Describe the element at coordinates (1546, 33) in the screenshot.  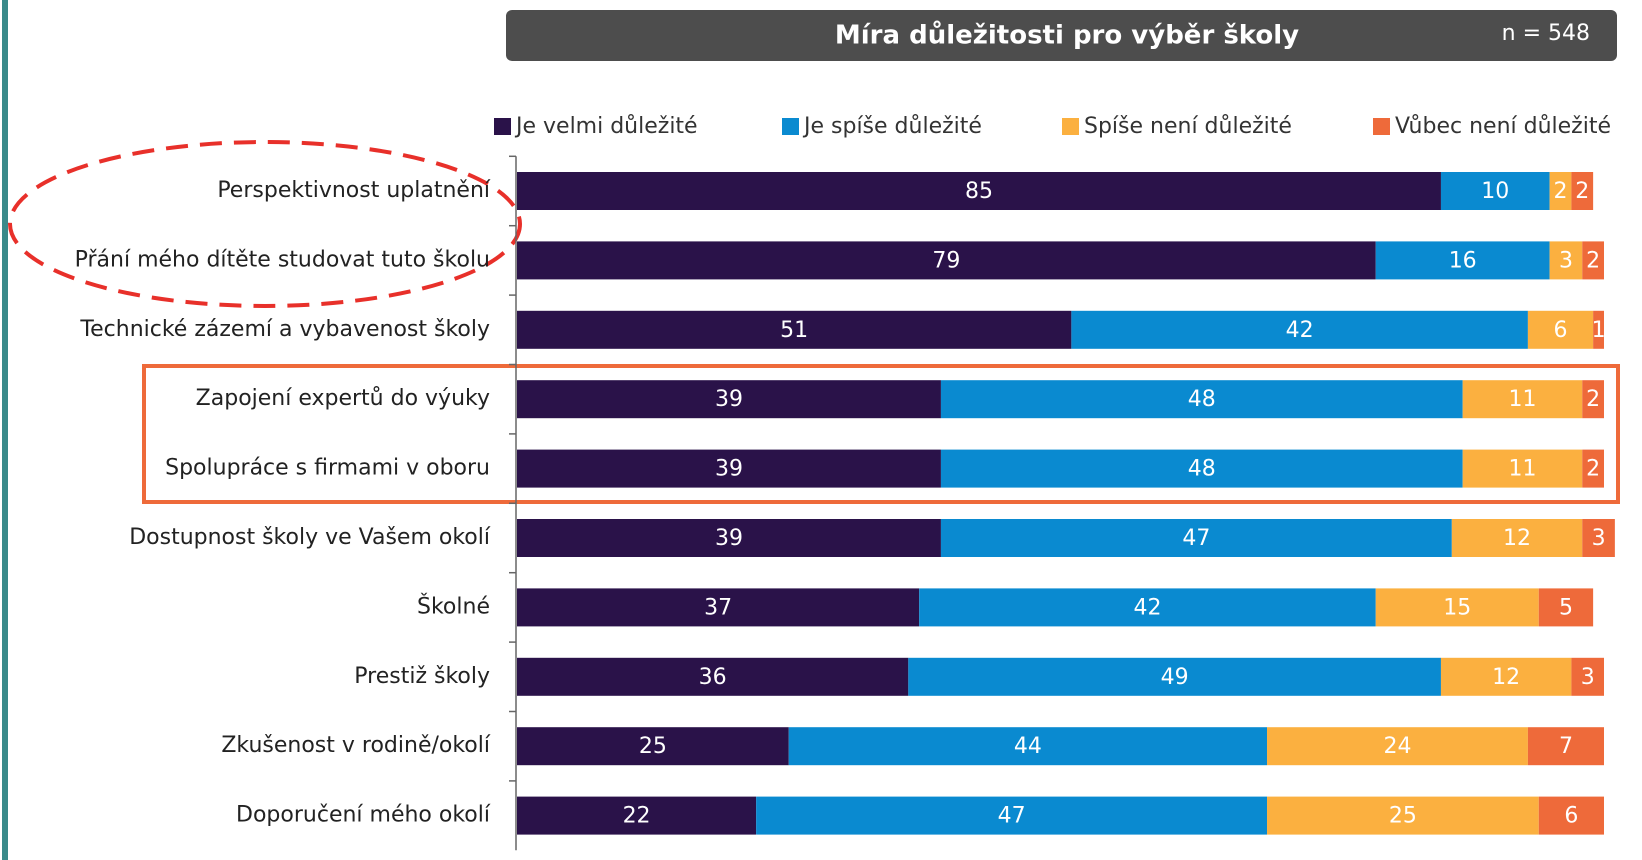
I see `sample-size: n = 548` at that location.